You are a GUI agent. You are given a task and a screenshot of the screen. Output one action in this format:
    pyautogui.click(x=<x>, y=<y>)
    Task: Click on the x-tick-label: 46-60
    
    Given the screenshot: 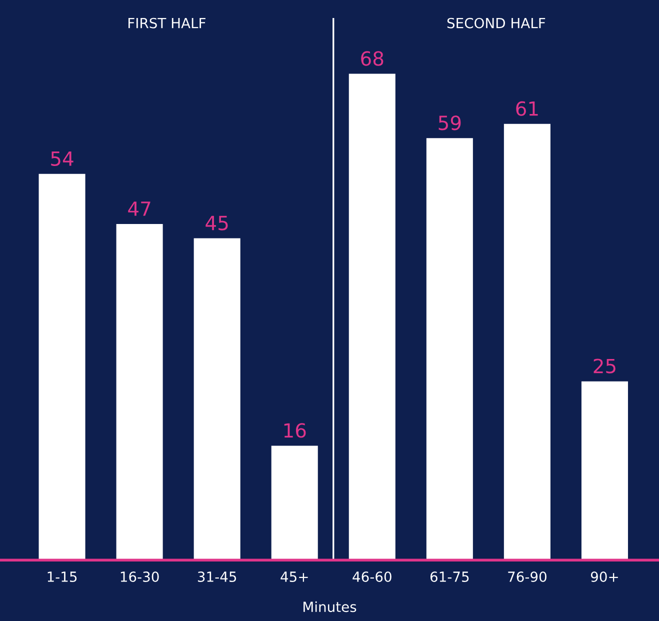 What is the action you would take?
    pyautogui.click(x=372, y=577)
    